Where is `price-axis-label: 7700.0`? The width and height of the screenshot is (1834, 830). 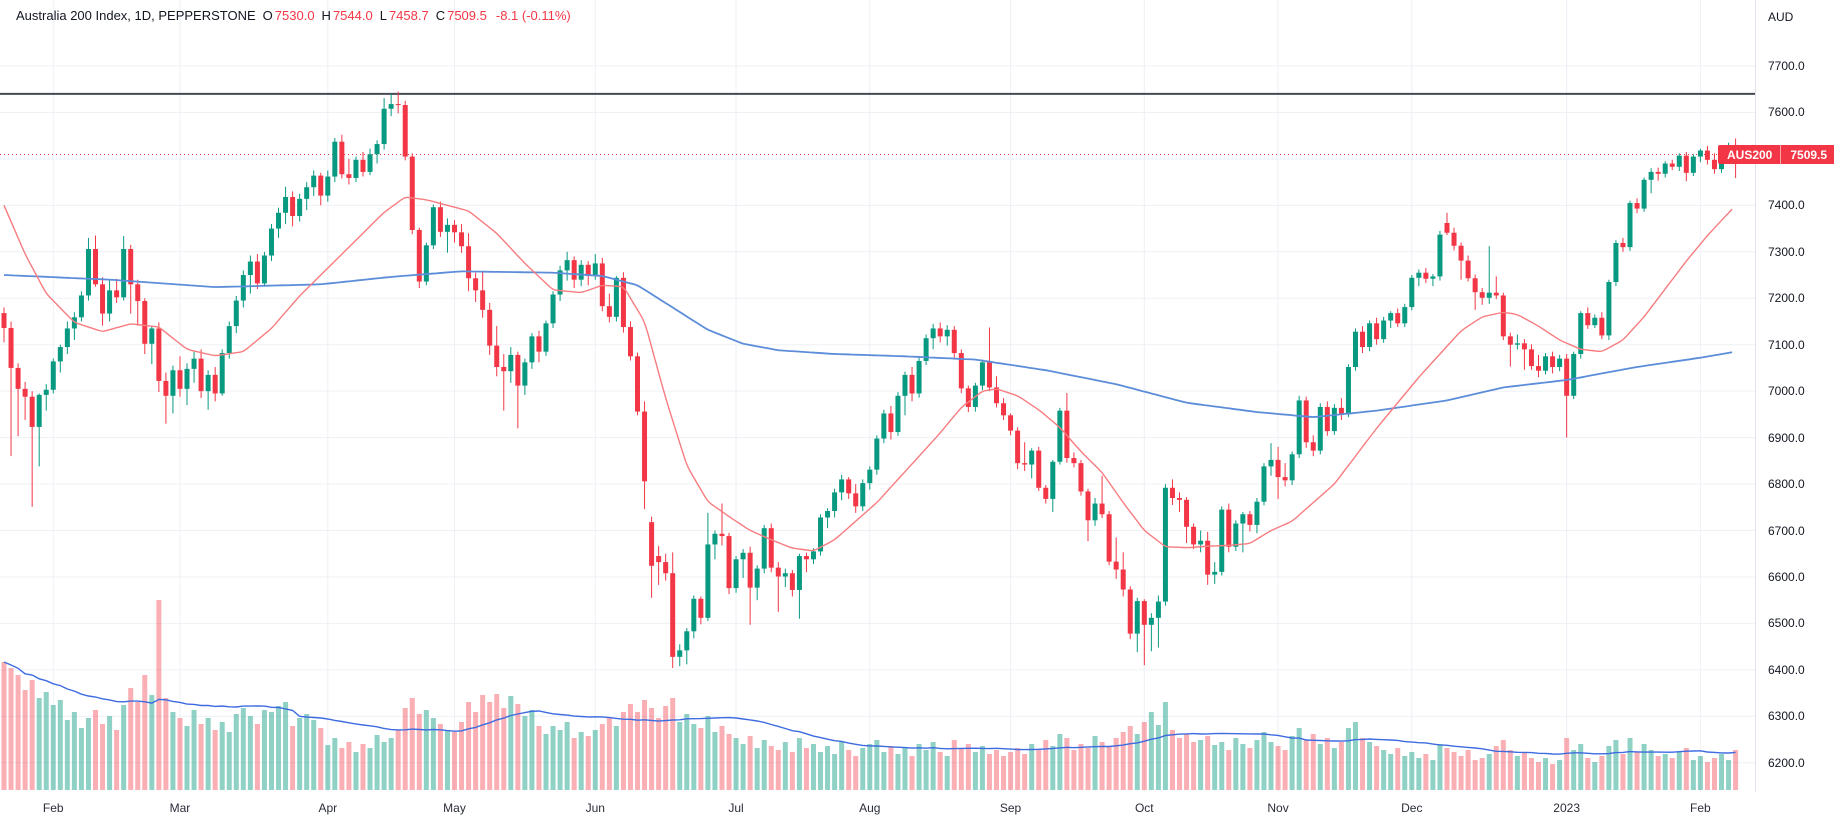
price-axis-label: 7700.0 is located at coordinates (1786, 66).